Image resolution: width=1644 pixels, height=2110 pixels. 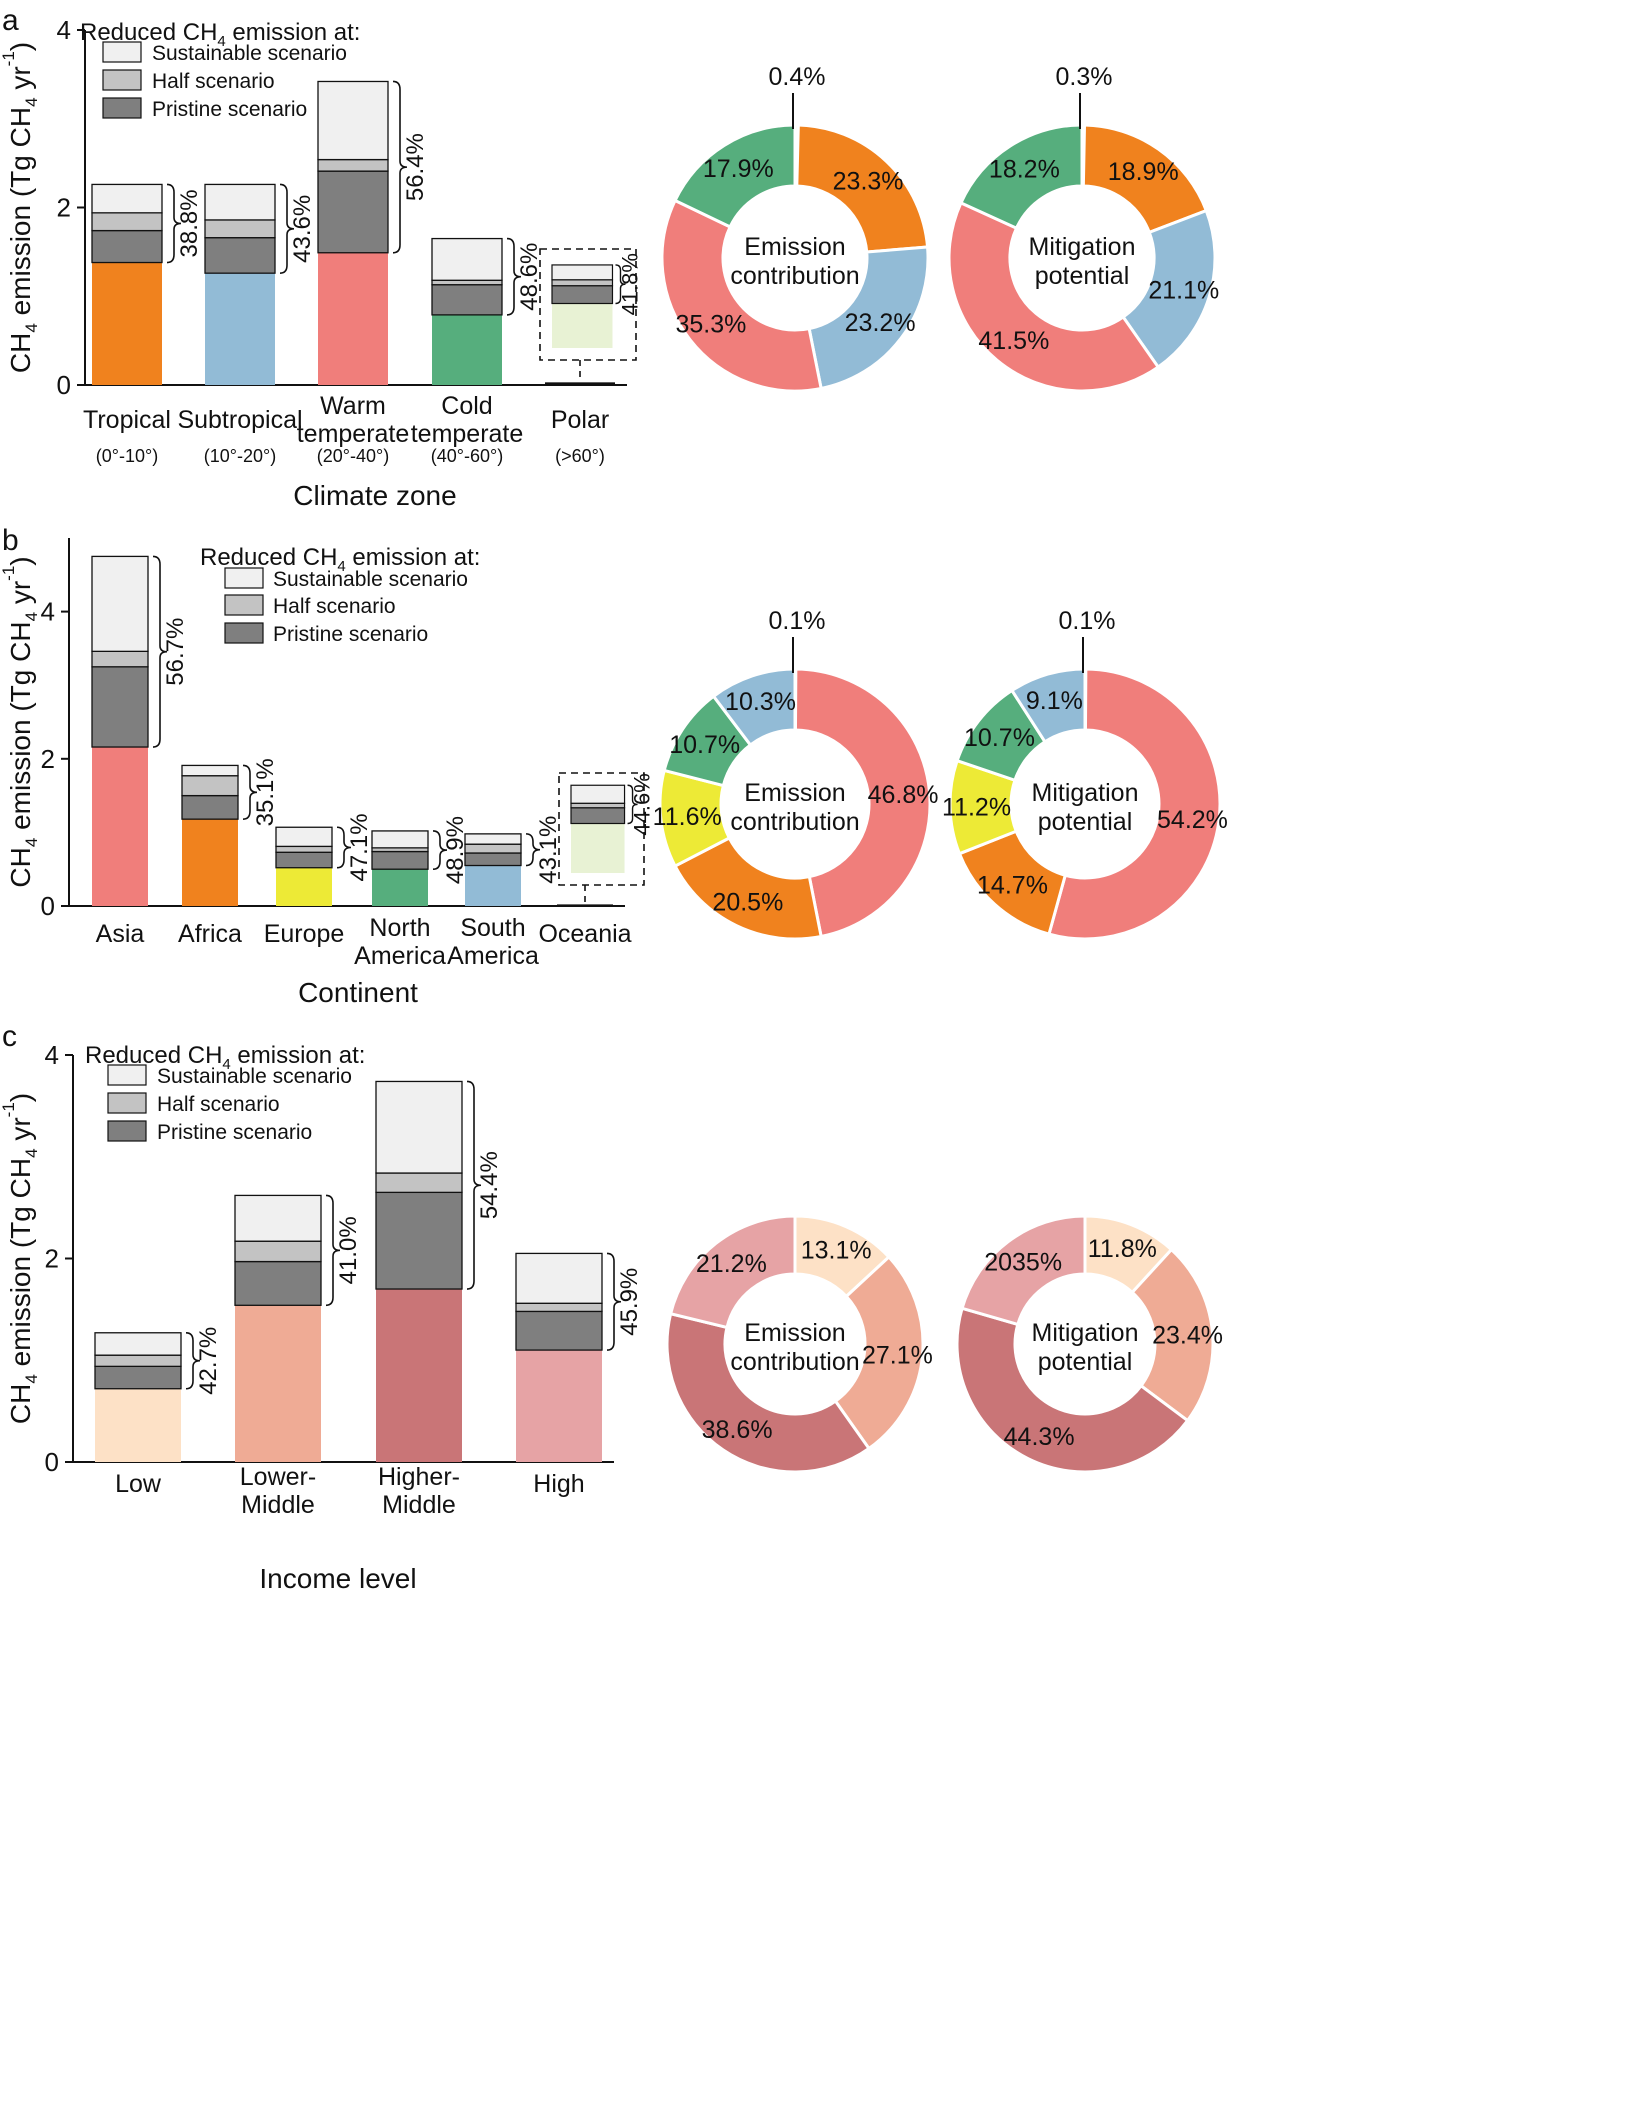 What do you see at coordinates (52, 1259) in the screenshot?
I see `y-tick-label: 2` at bounding box center [52, 1259].